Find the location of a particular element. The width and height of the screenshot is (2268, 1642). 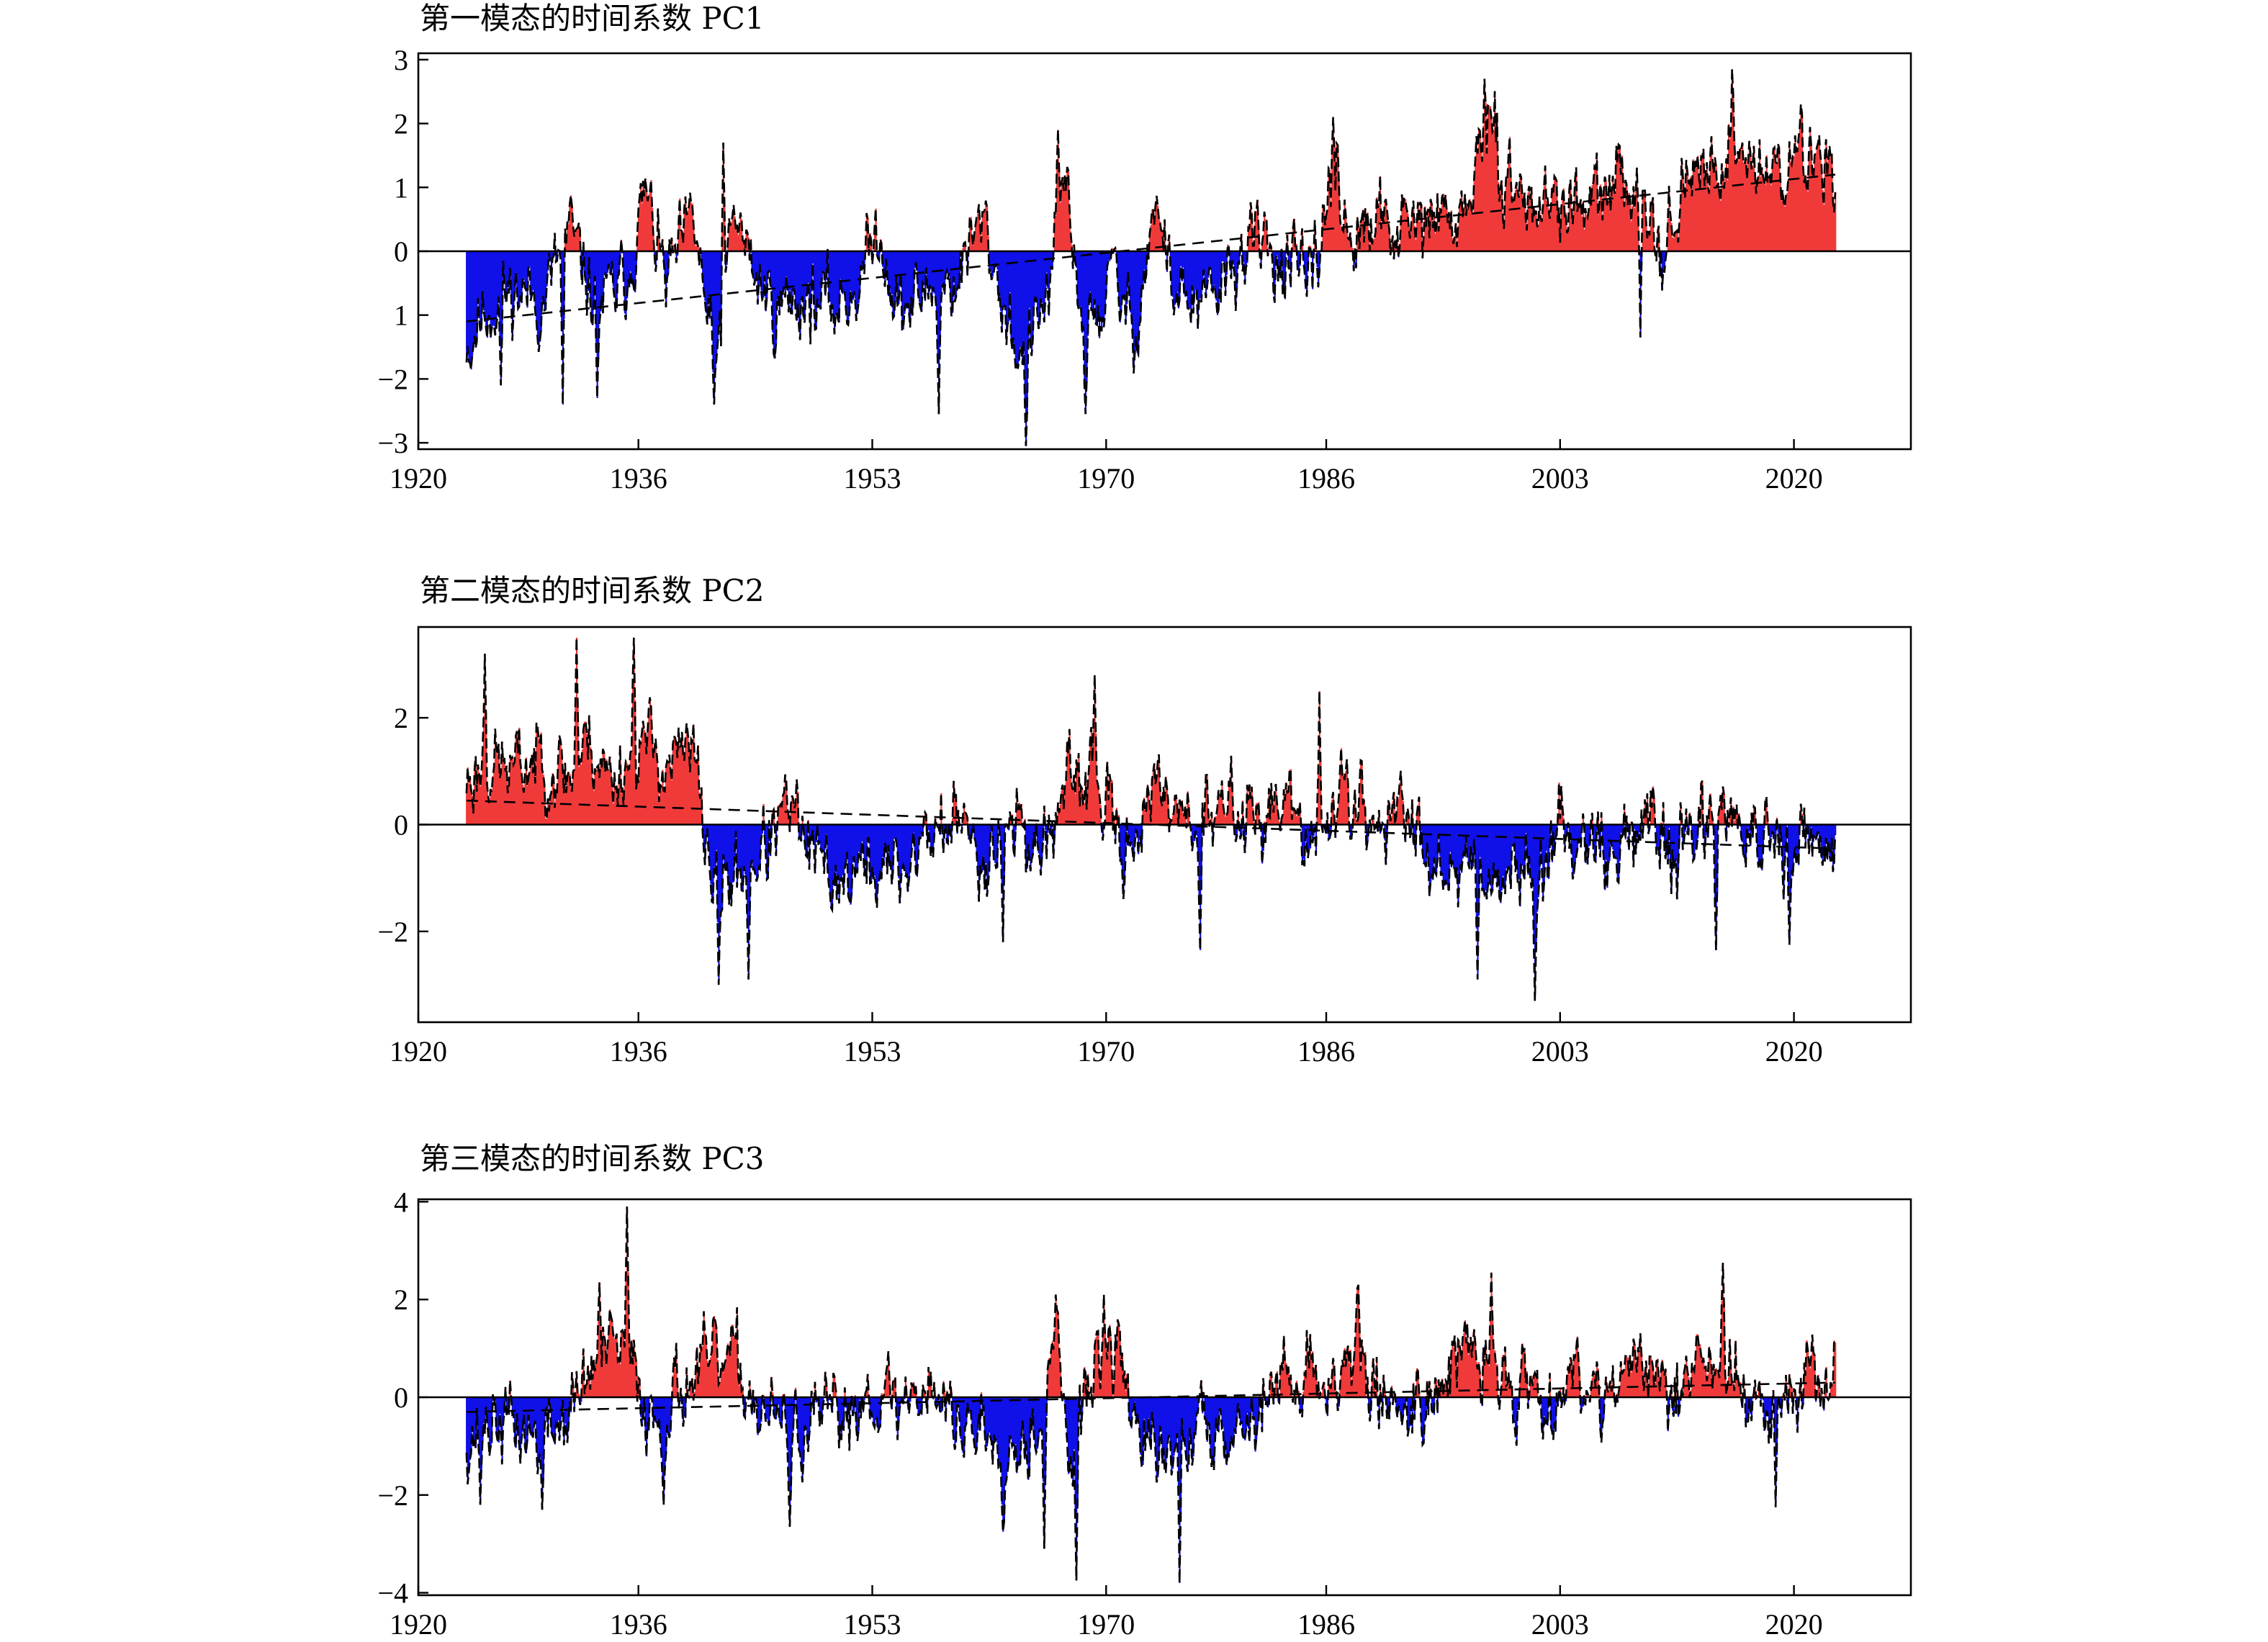

pc2-y-tick-label: −2 is located at coordinates (392, 932).